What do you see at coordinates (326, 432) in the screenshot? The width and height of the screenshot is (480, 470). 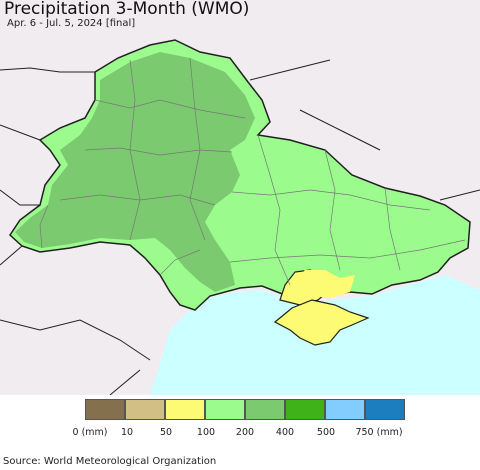 I see `legend-label: 500` at bounding box center [326, 432].